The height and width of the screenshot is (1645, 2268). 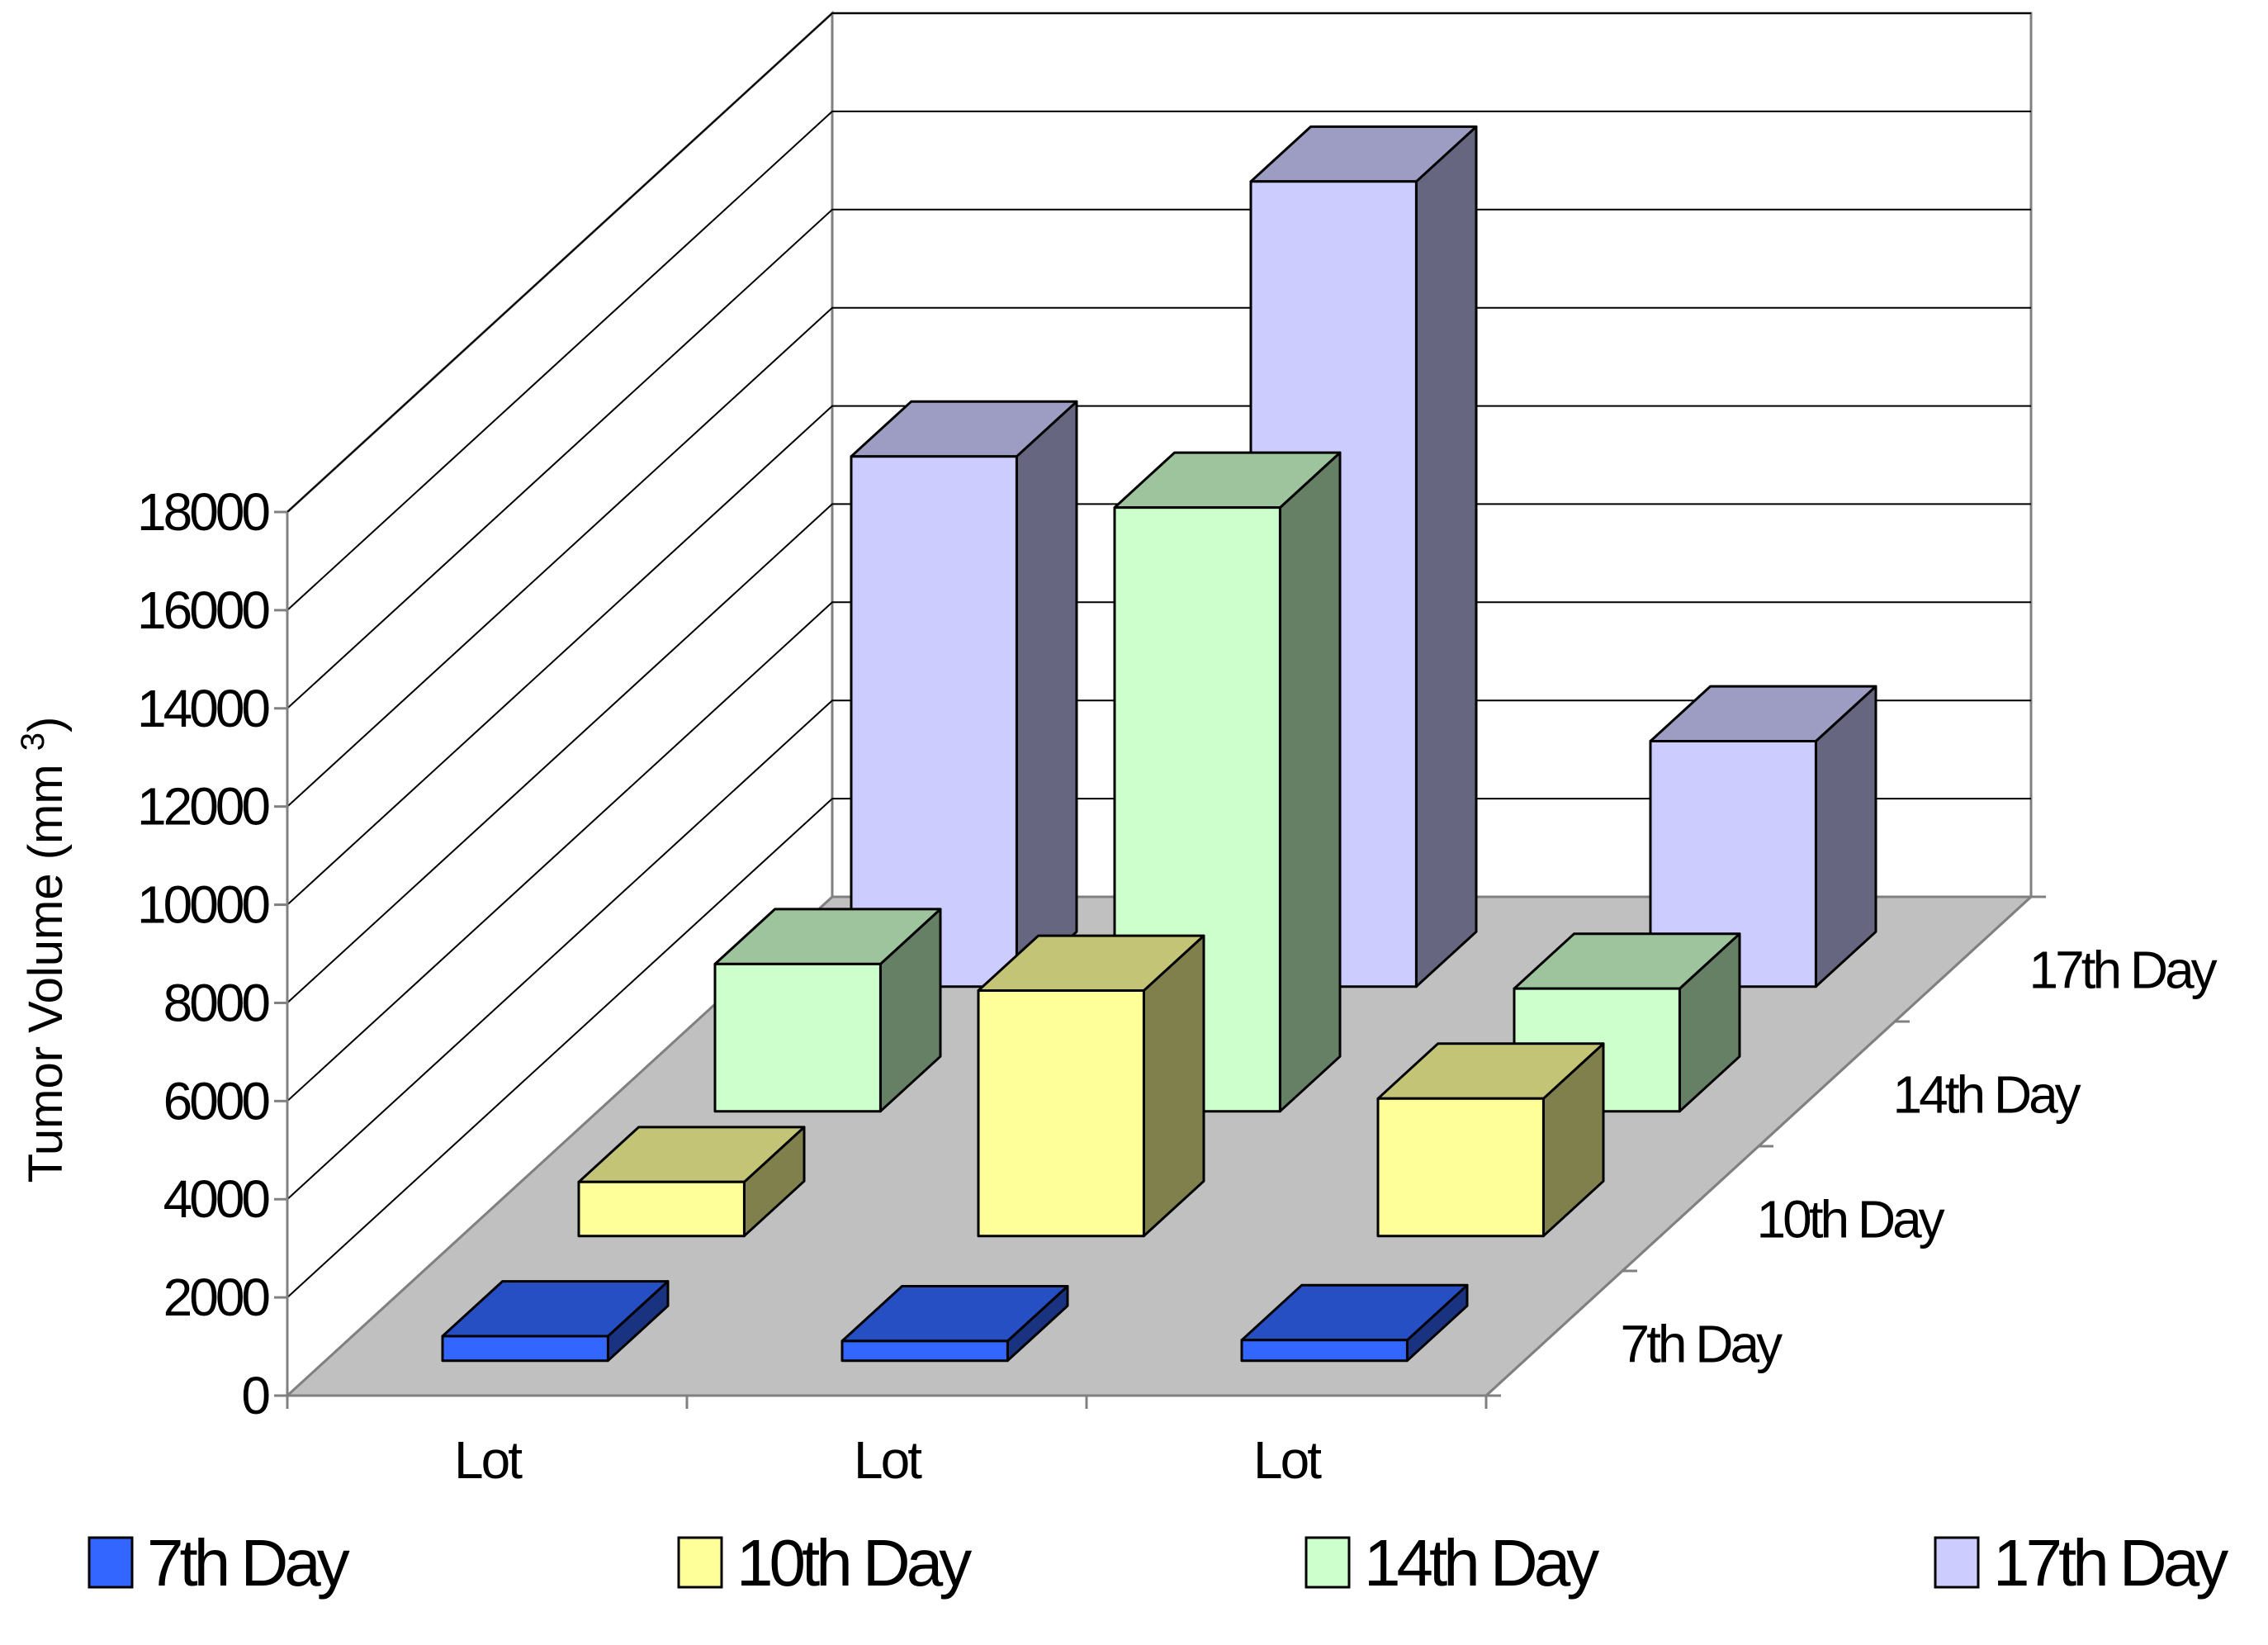 I want to click on y-tick-label: 10000, so click(x=203, y=905).